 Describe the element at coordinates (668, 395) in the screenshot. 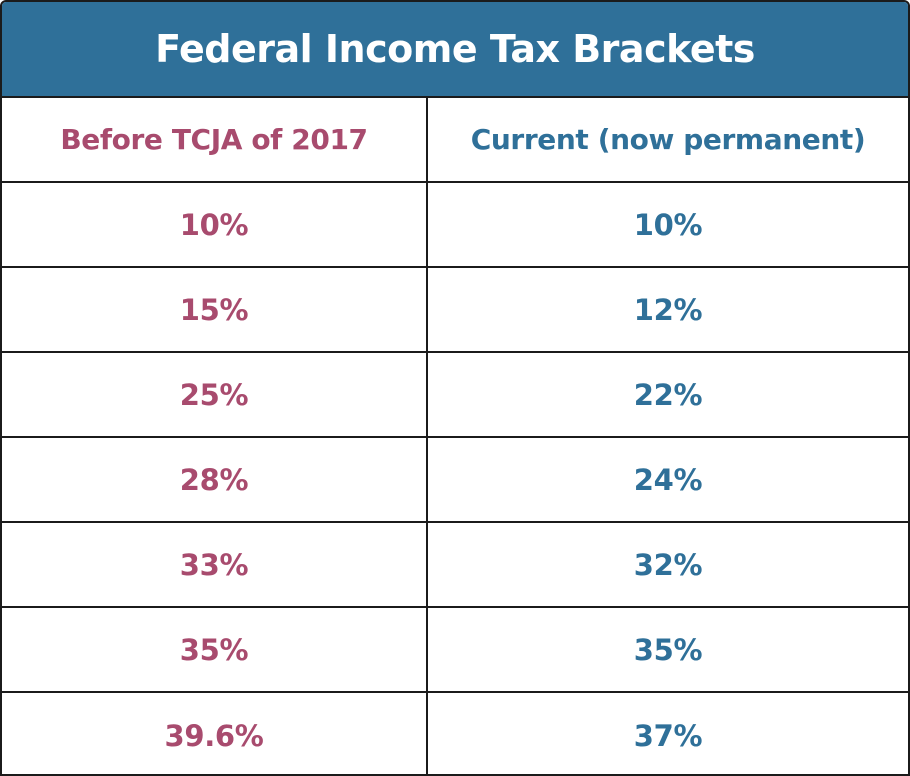

I see `table-cell-current: 22%` at that location.